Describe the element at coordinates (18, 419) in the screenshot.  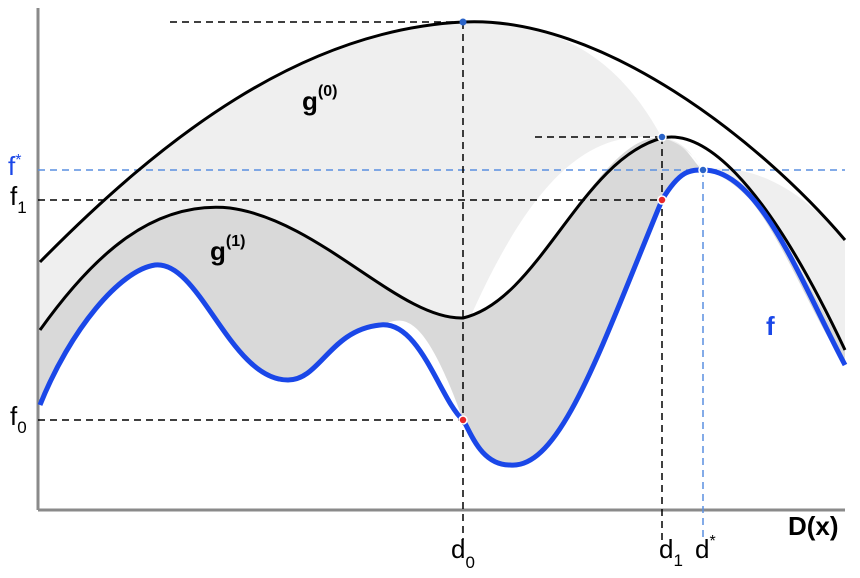
I see `f0-label: f0` at that location.